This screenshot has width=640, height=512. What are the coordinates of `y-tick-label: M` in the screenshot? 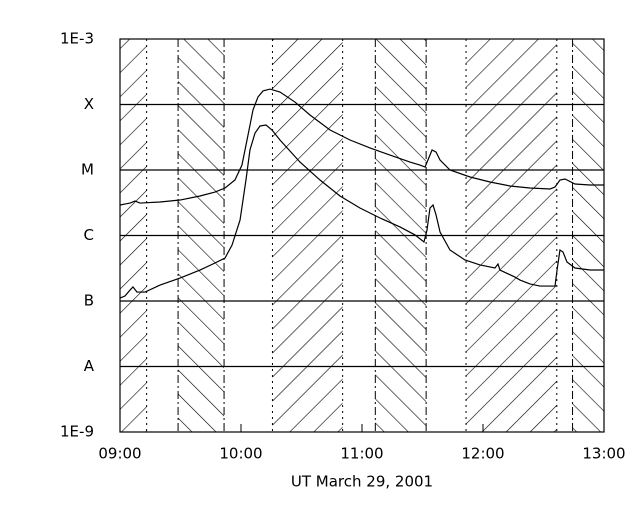 It's located at (87, 170).